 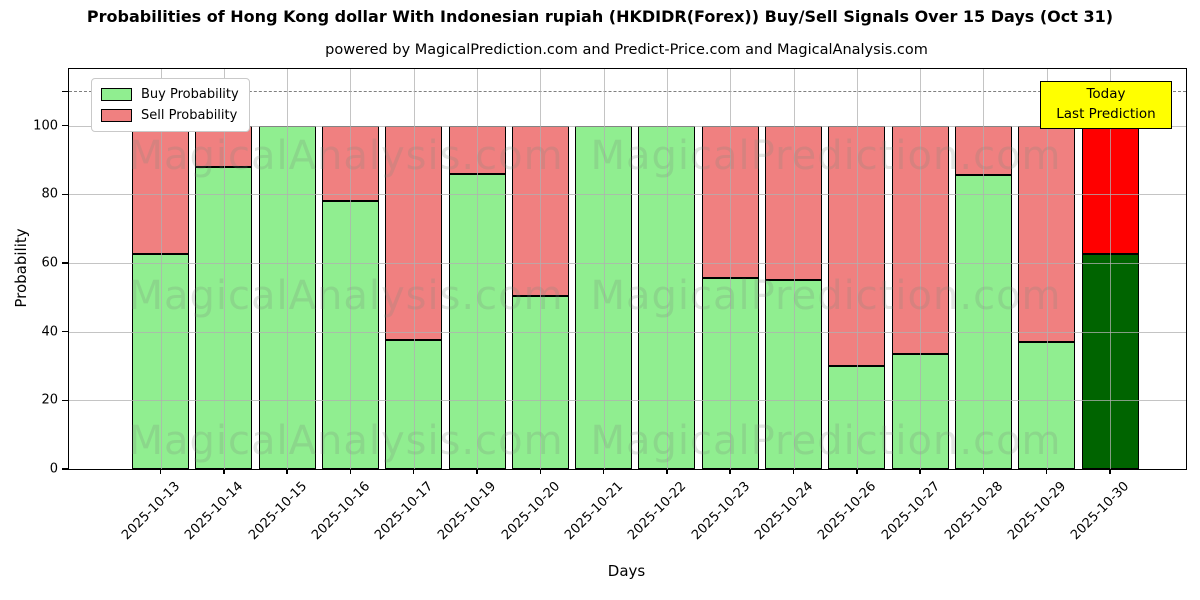 What do you see at coordinates (49, 194) in the screenshot?
I see `y-tick-label: 80` at bounding box center [49, 194].